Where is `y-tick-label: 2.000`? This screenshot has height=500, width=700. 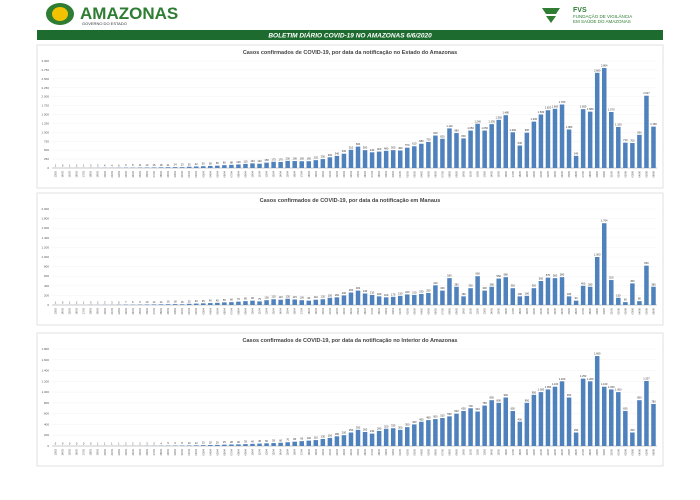
y-tick-label: 2.000 is located at coordinates (45, 97).